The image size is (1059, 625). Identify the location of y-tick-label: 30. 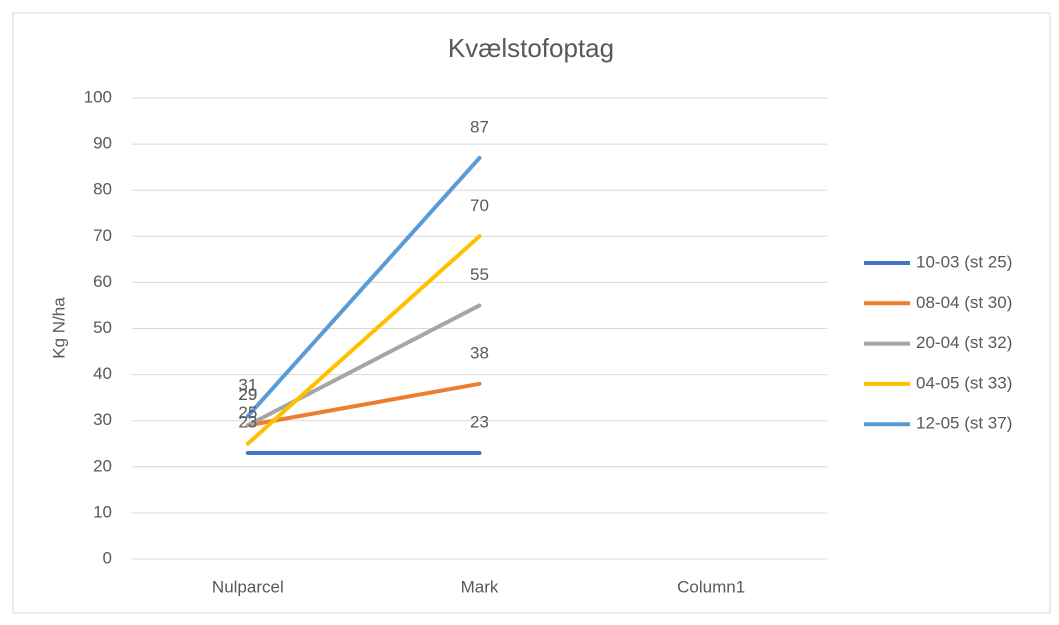
(102, 419).